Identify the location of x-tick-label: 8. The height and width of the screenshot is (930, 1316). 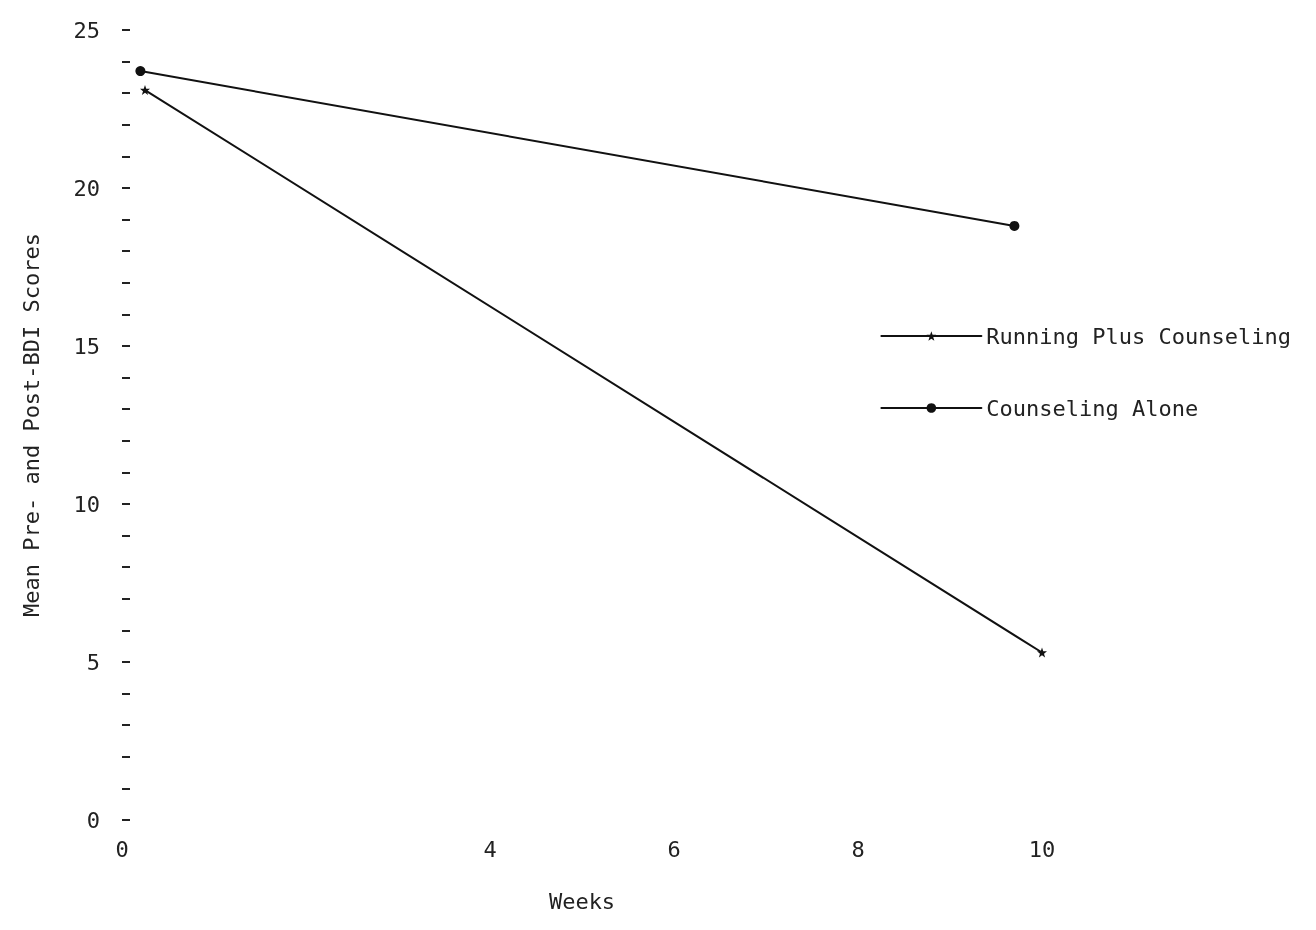
(858, 849).